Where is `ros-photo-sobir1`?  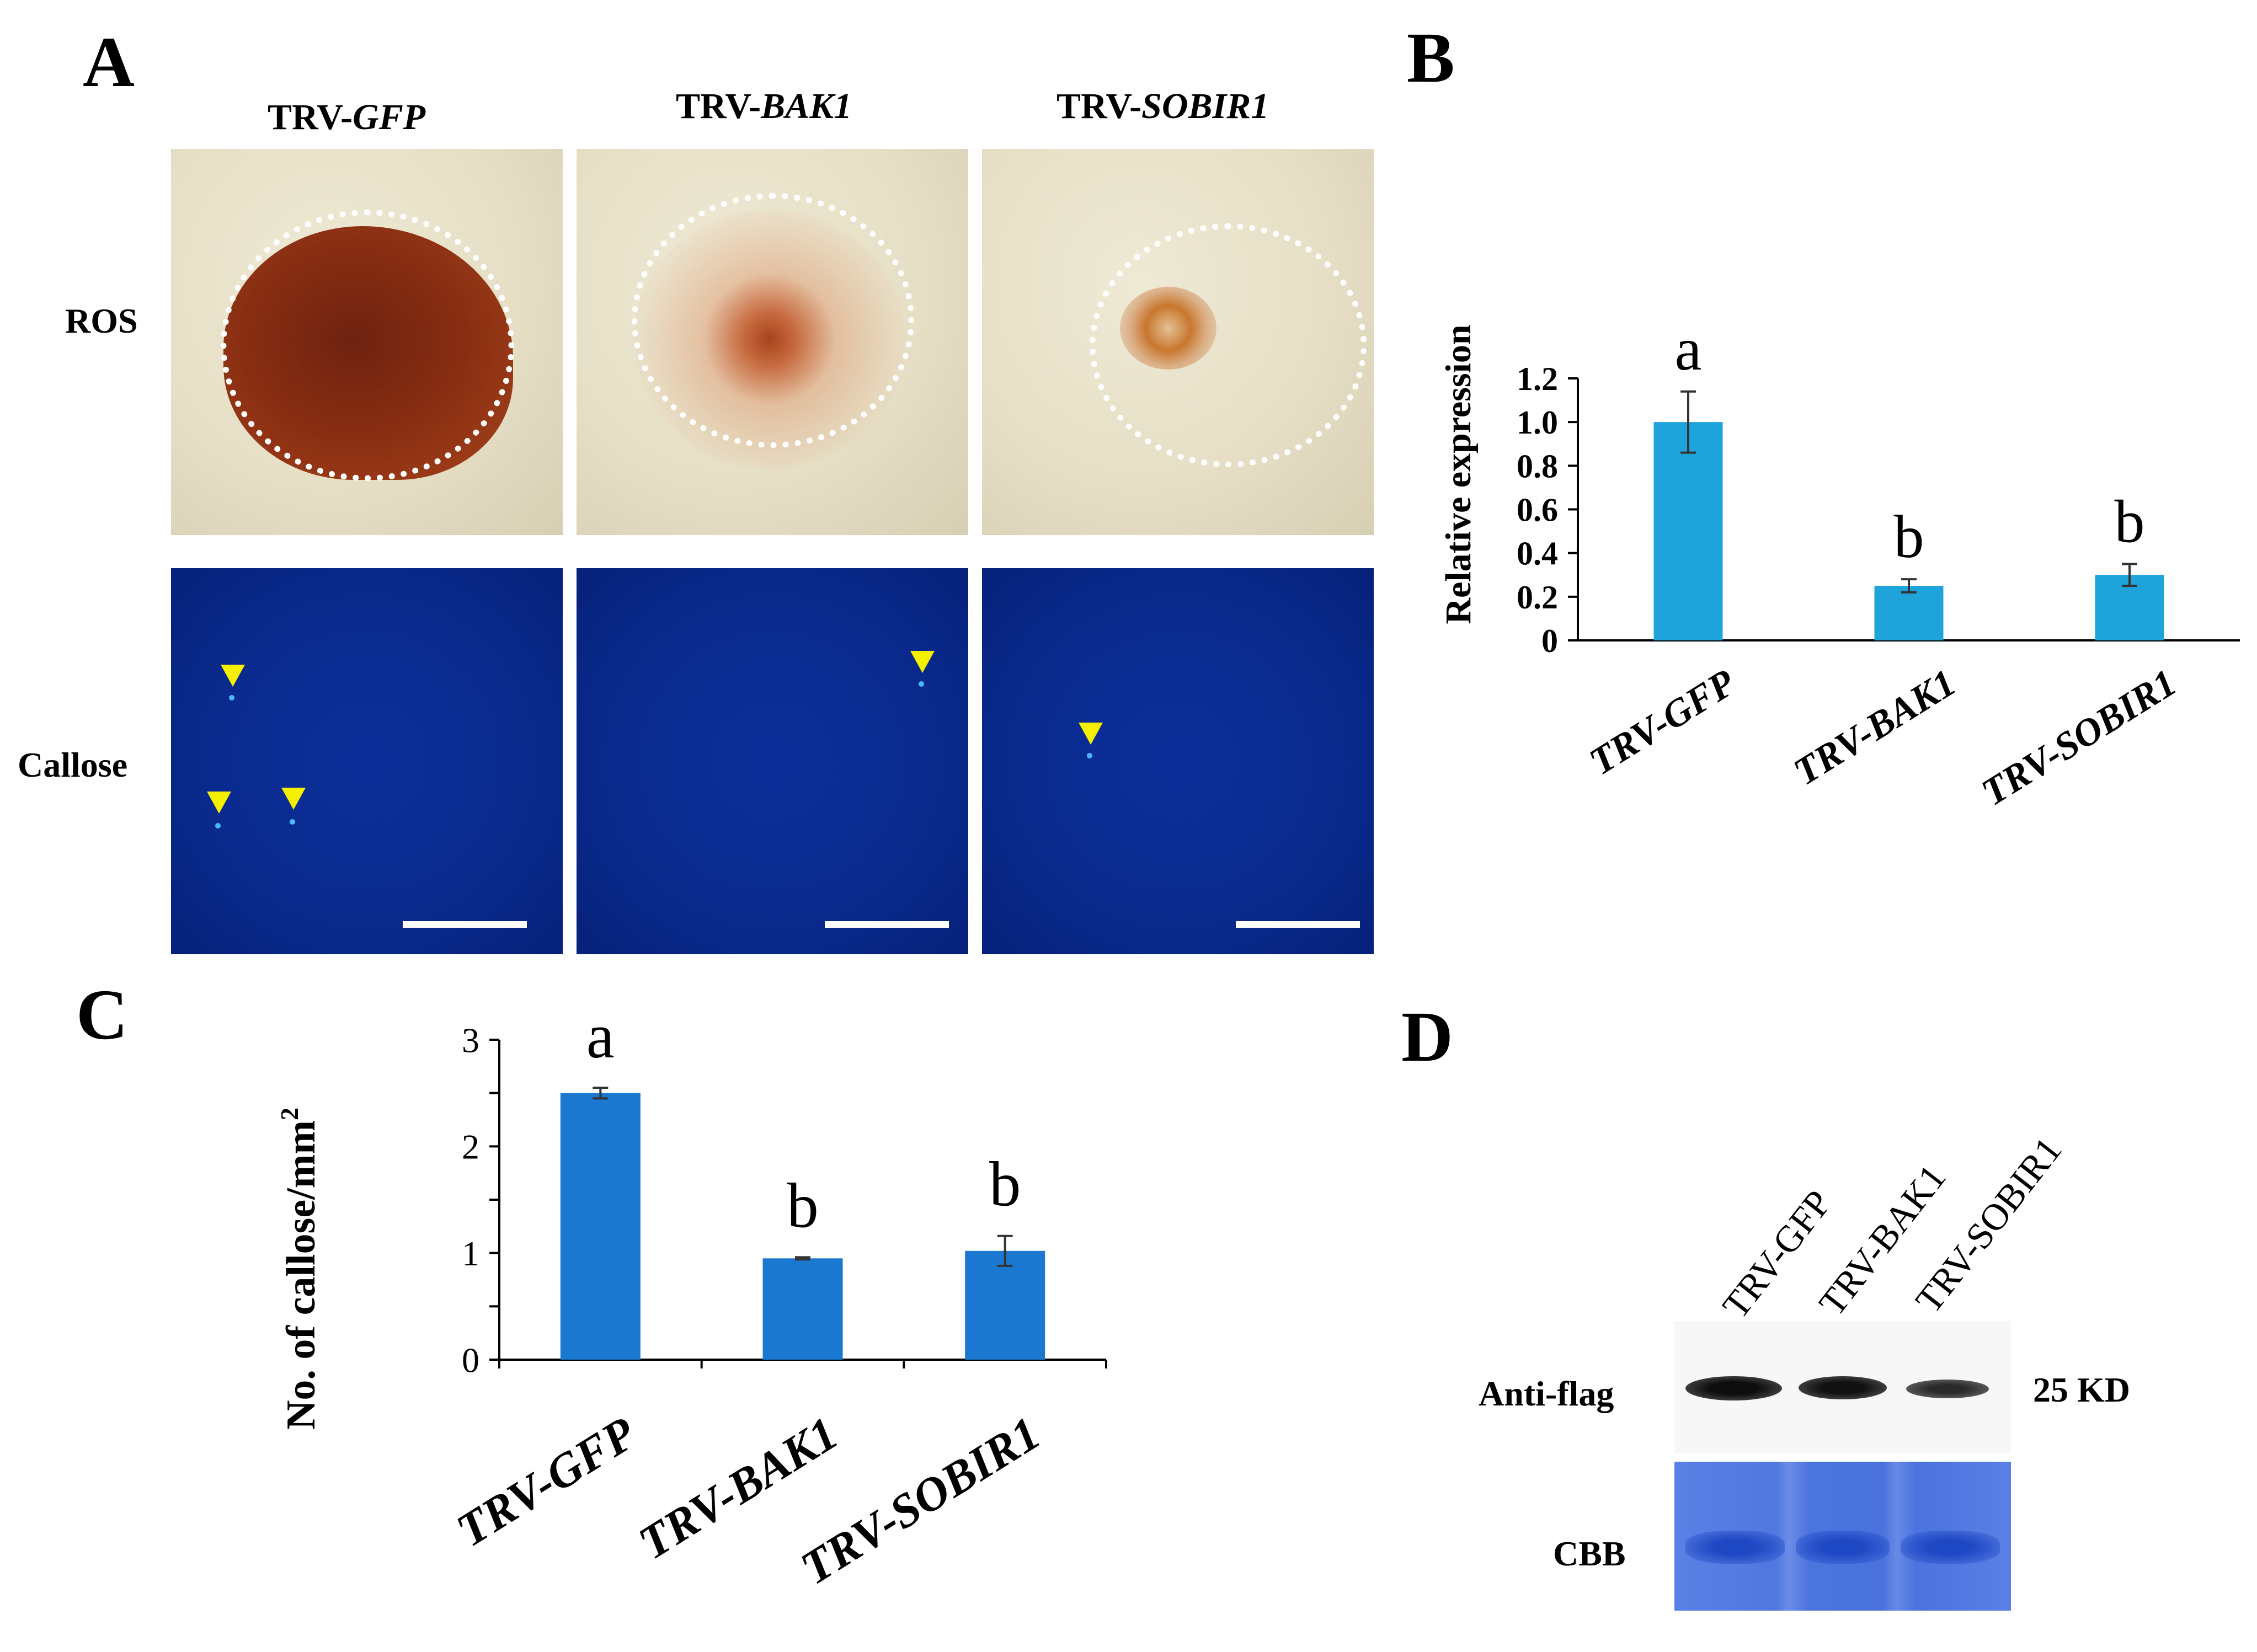 ros-photo-sobir1 is located at coordinates (1178, 342).